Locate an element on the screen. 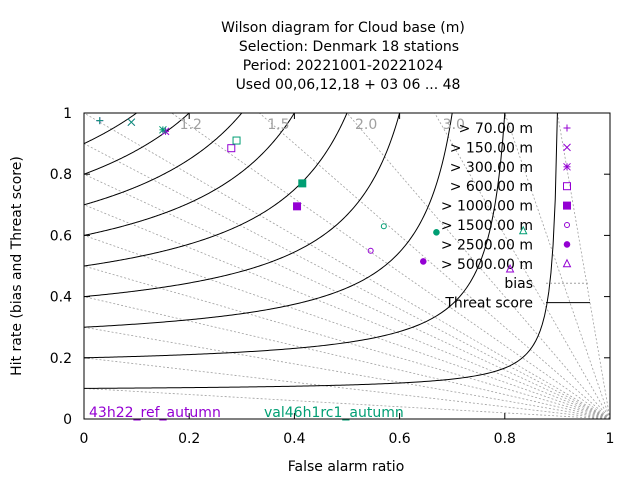 The image size is (640, 480). y-tick-label: 0.2 is located at coordinates (61, 359).